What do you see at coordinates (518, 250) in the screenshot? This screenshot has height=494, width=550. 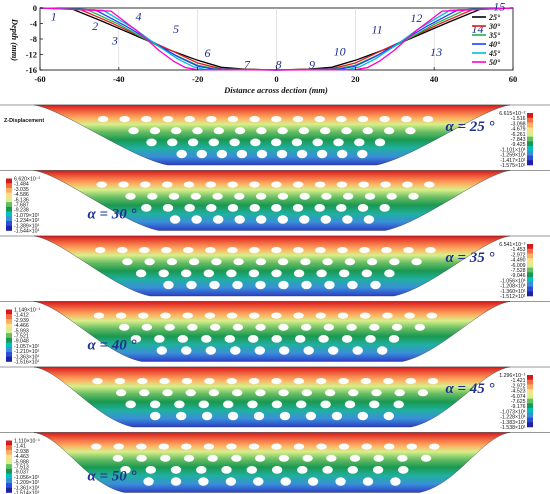 I see `colorbar-tick-label: -1.453` at bounding box center [518, 250].